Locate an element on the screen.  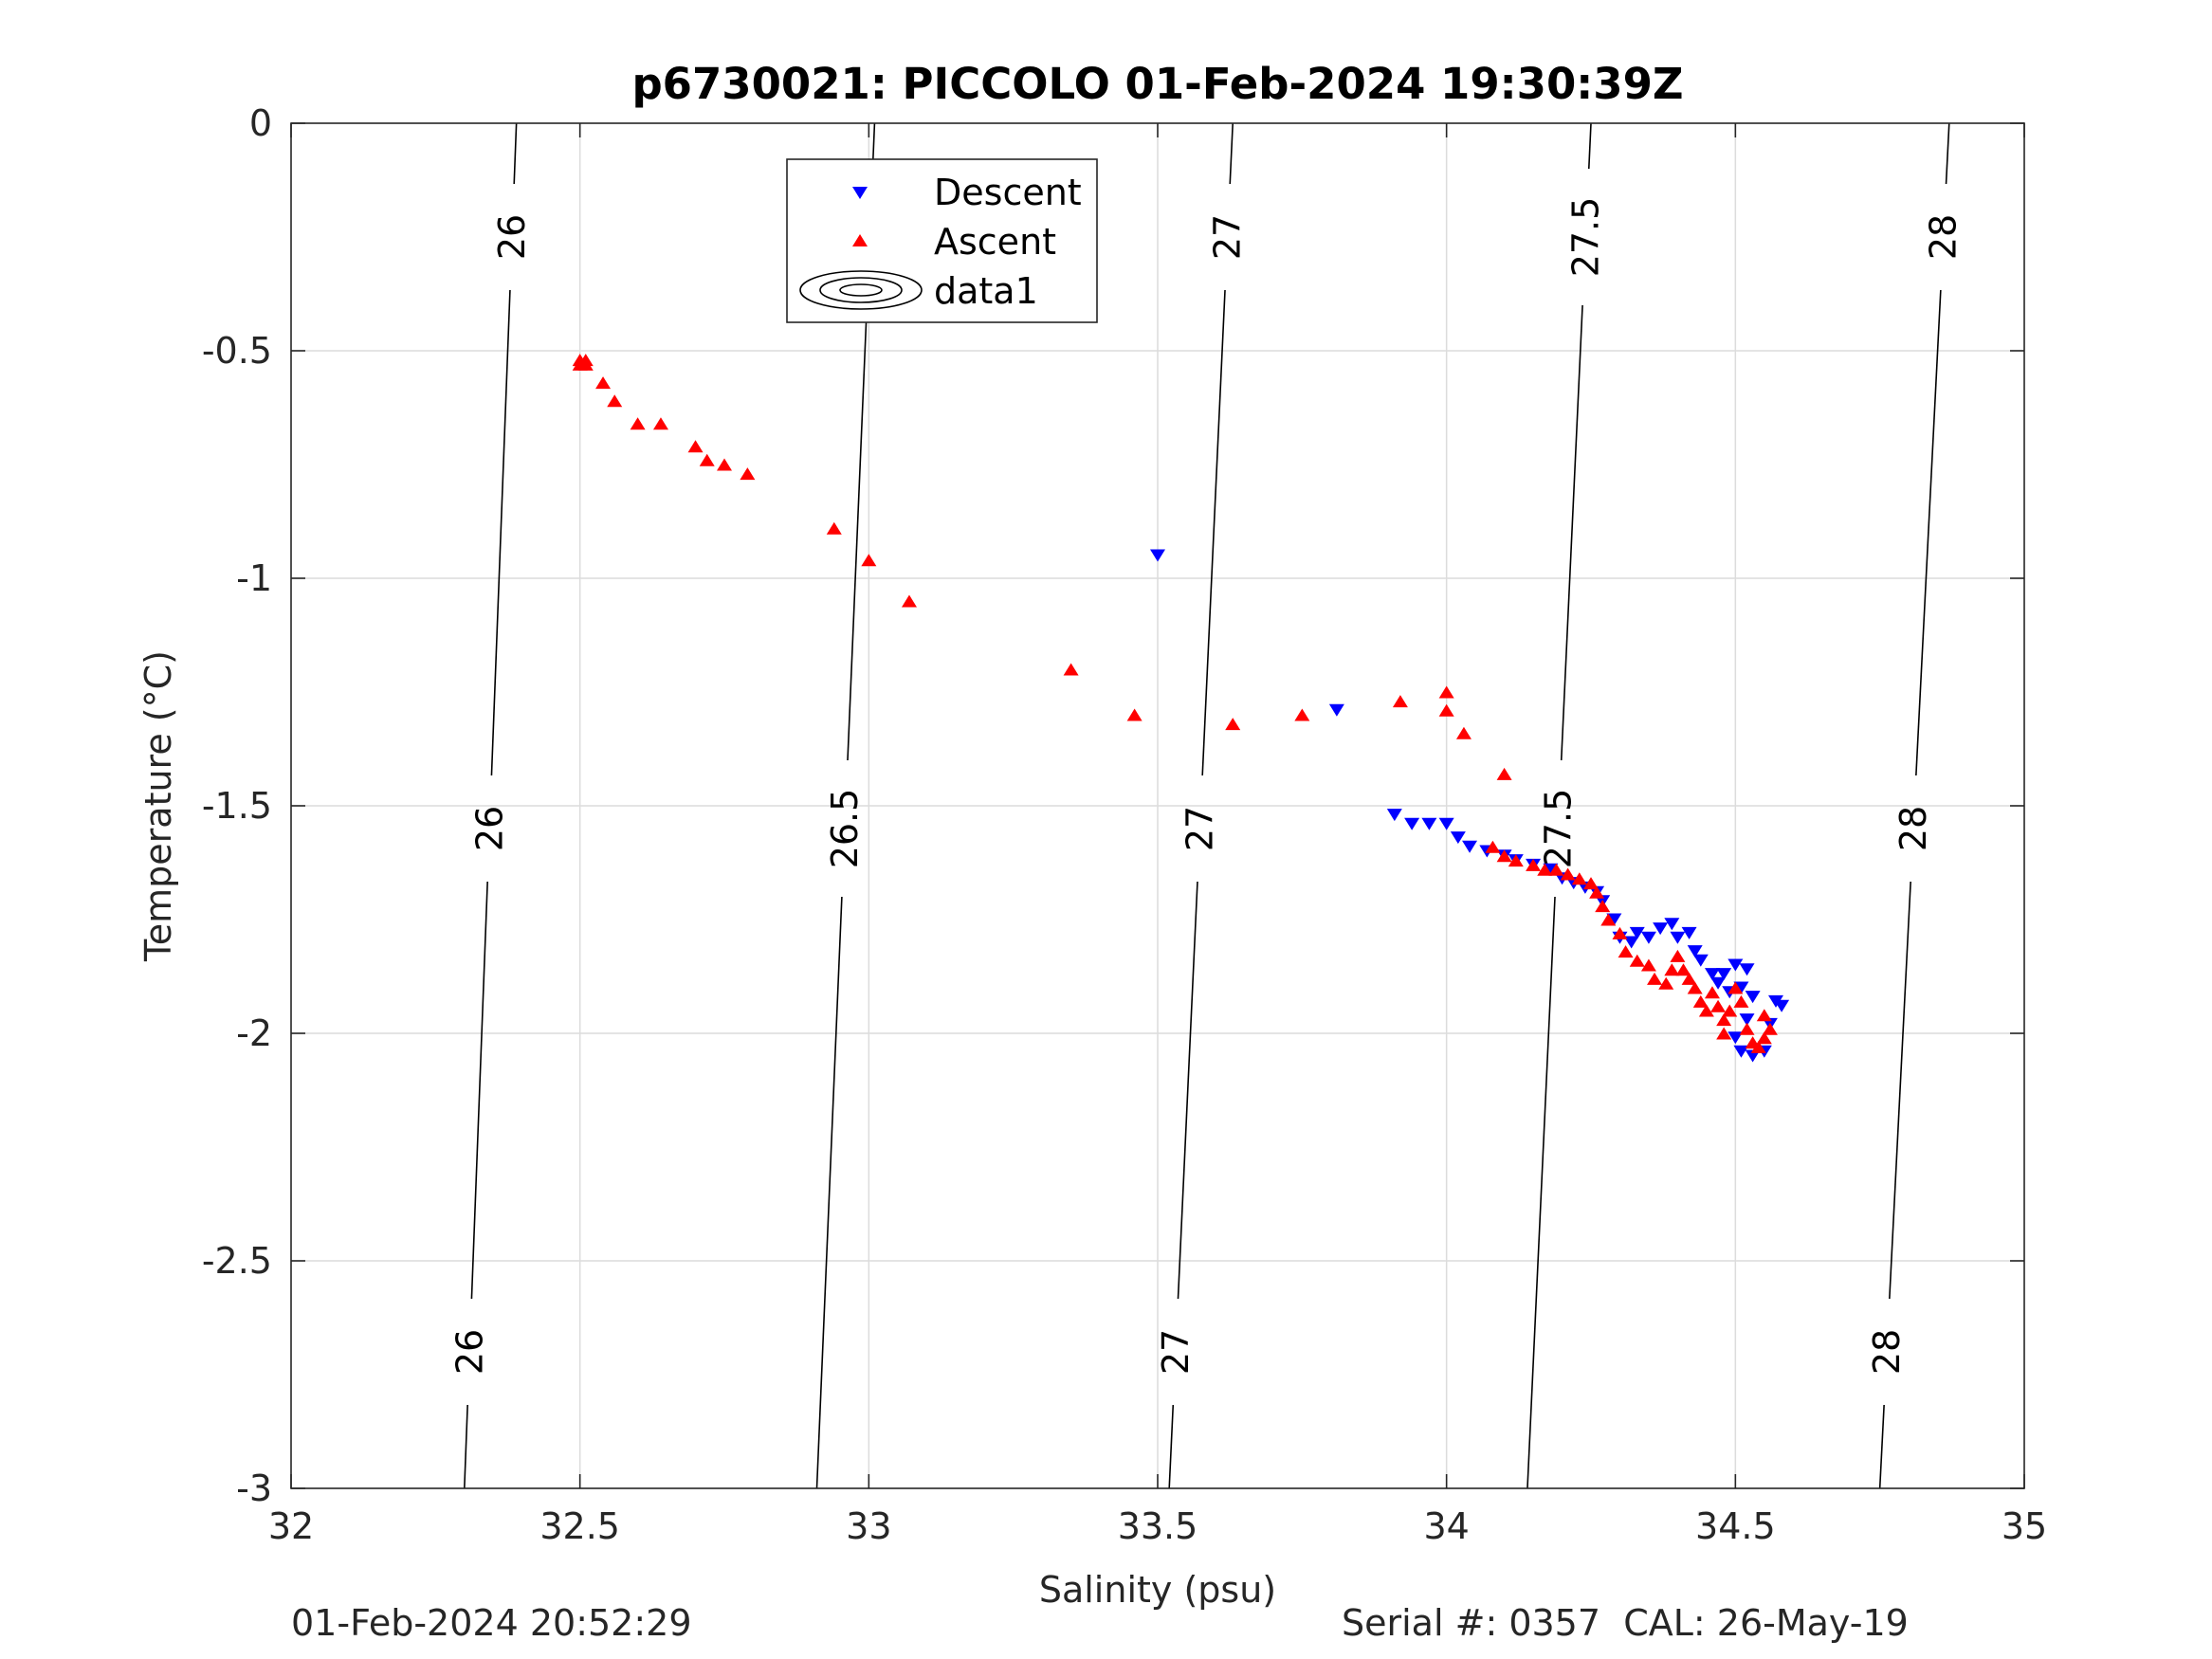
isopycnal-label: 28 is located at coordinates (1887, 1352).